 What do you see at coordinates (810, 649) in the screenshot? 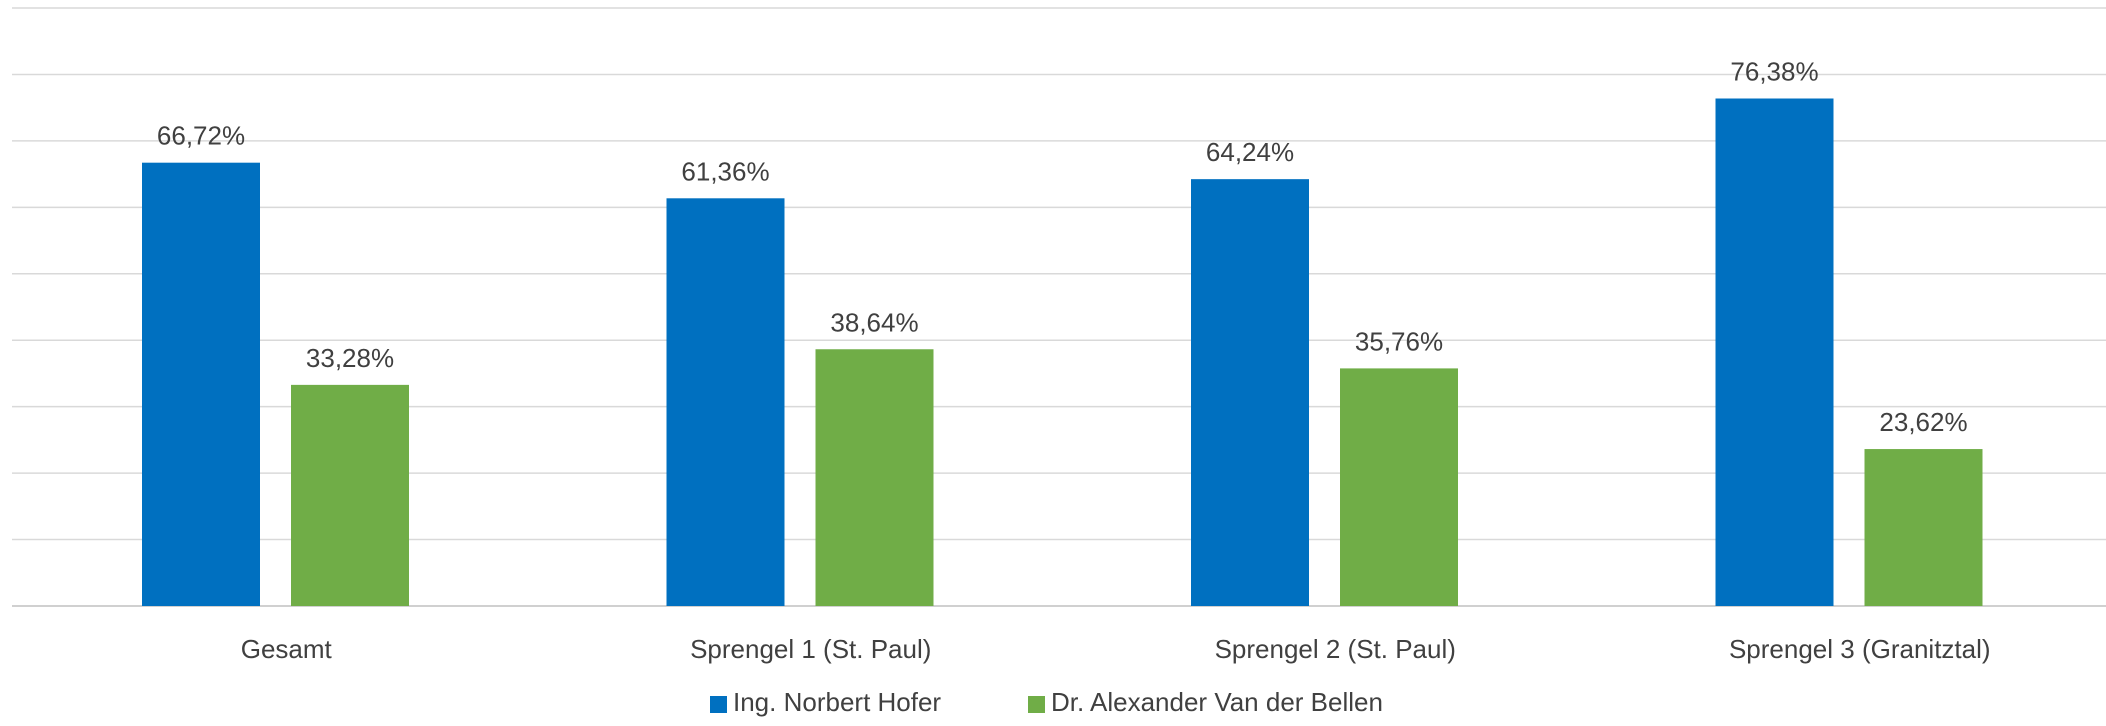
I see `x-tick-label: Sprengel 1 (St. Paul)` at bounding box center [810, 649].